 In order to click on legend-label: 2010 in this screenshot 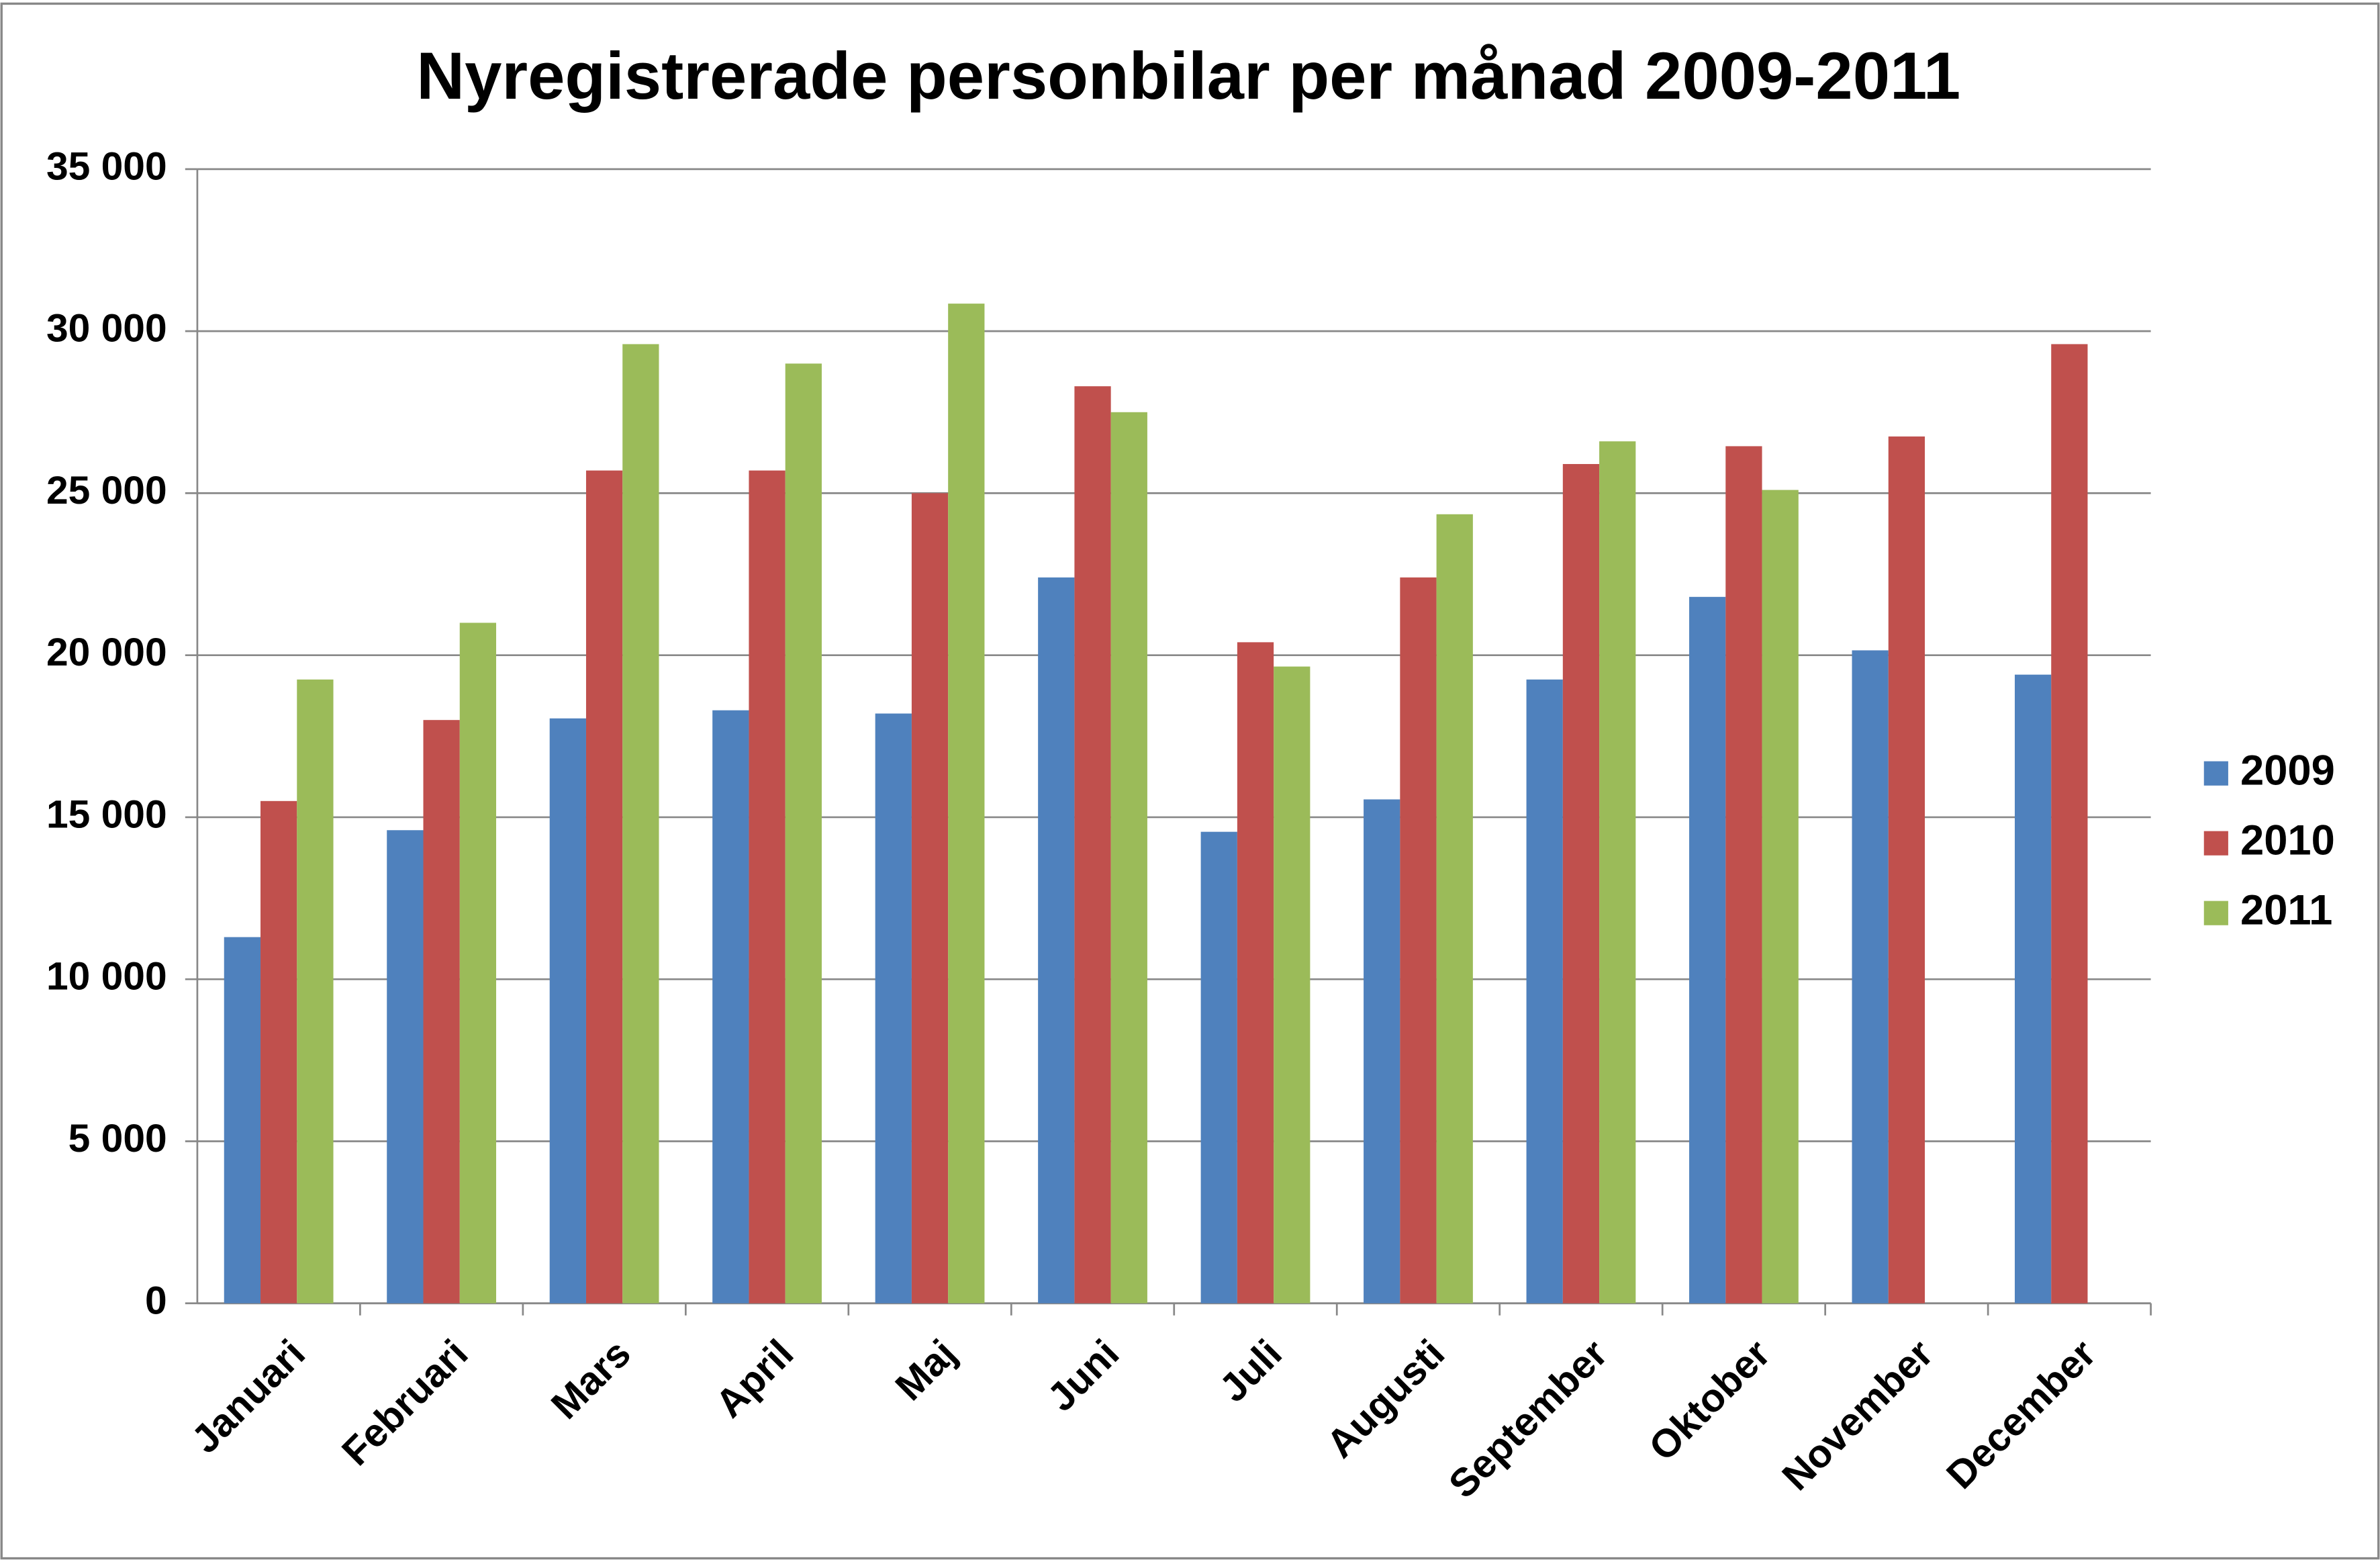, I will do `click(2287, 840)`.